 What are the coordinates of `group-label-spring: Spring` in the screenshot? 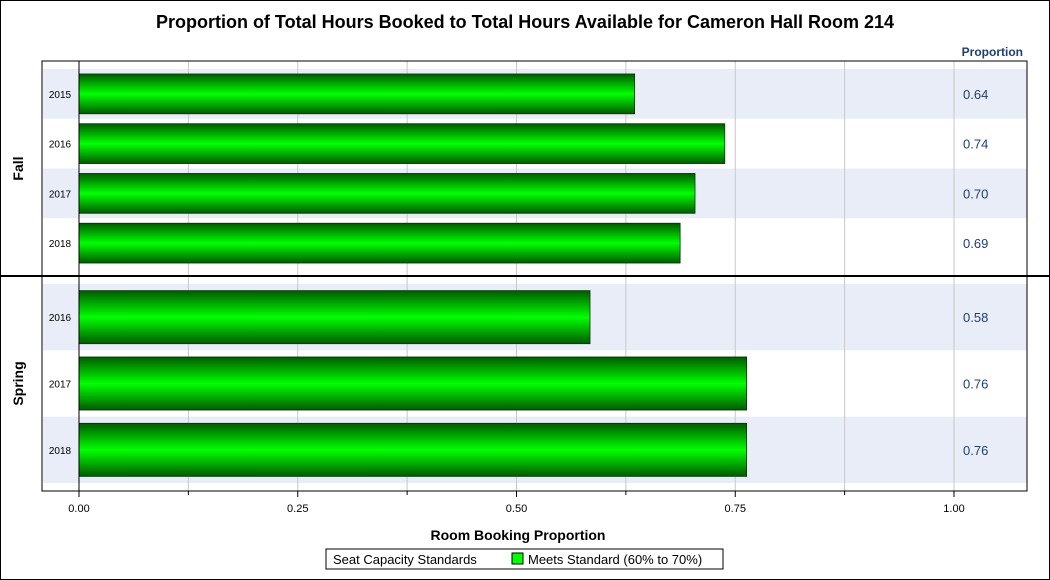 It's located at (18, 383).